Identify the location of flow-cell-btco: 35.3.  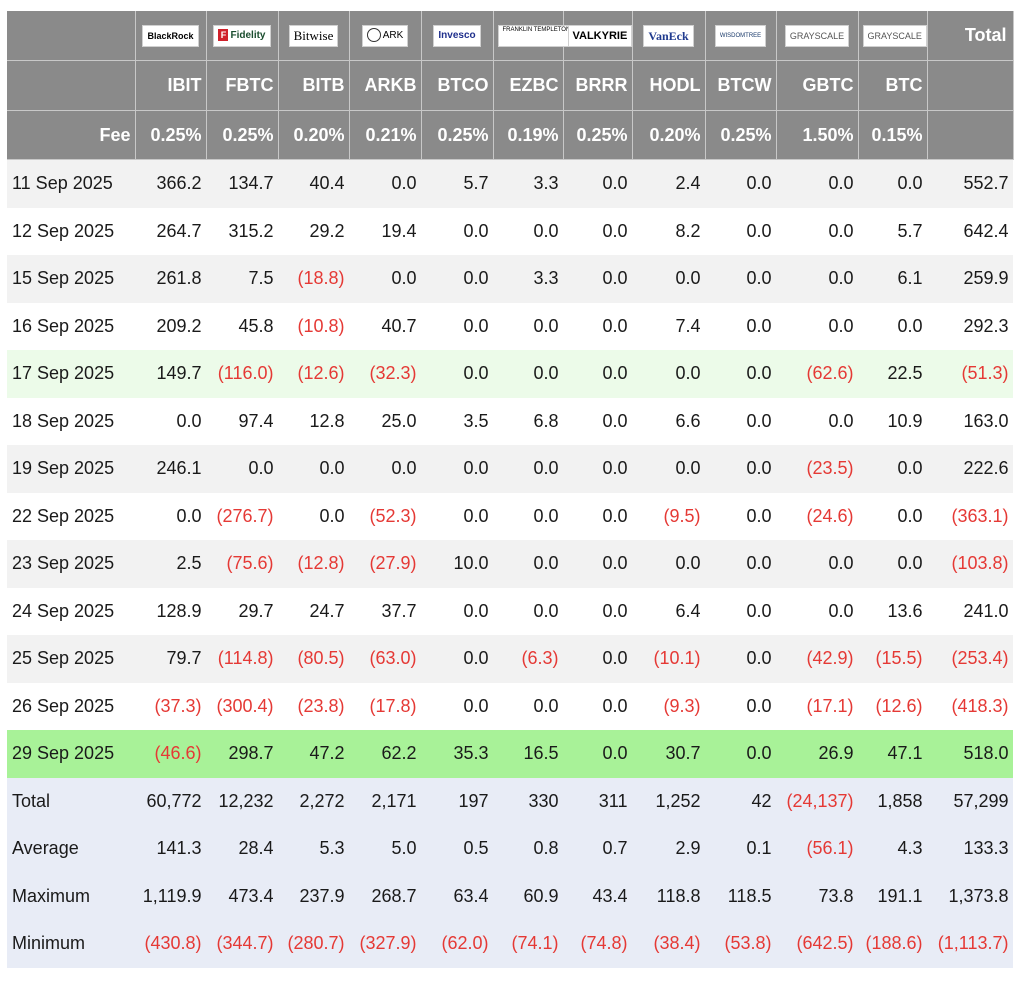
(457, 754).